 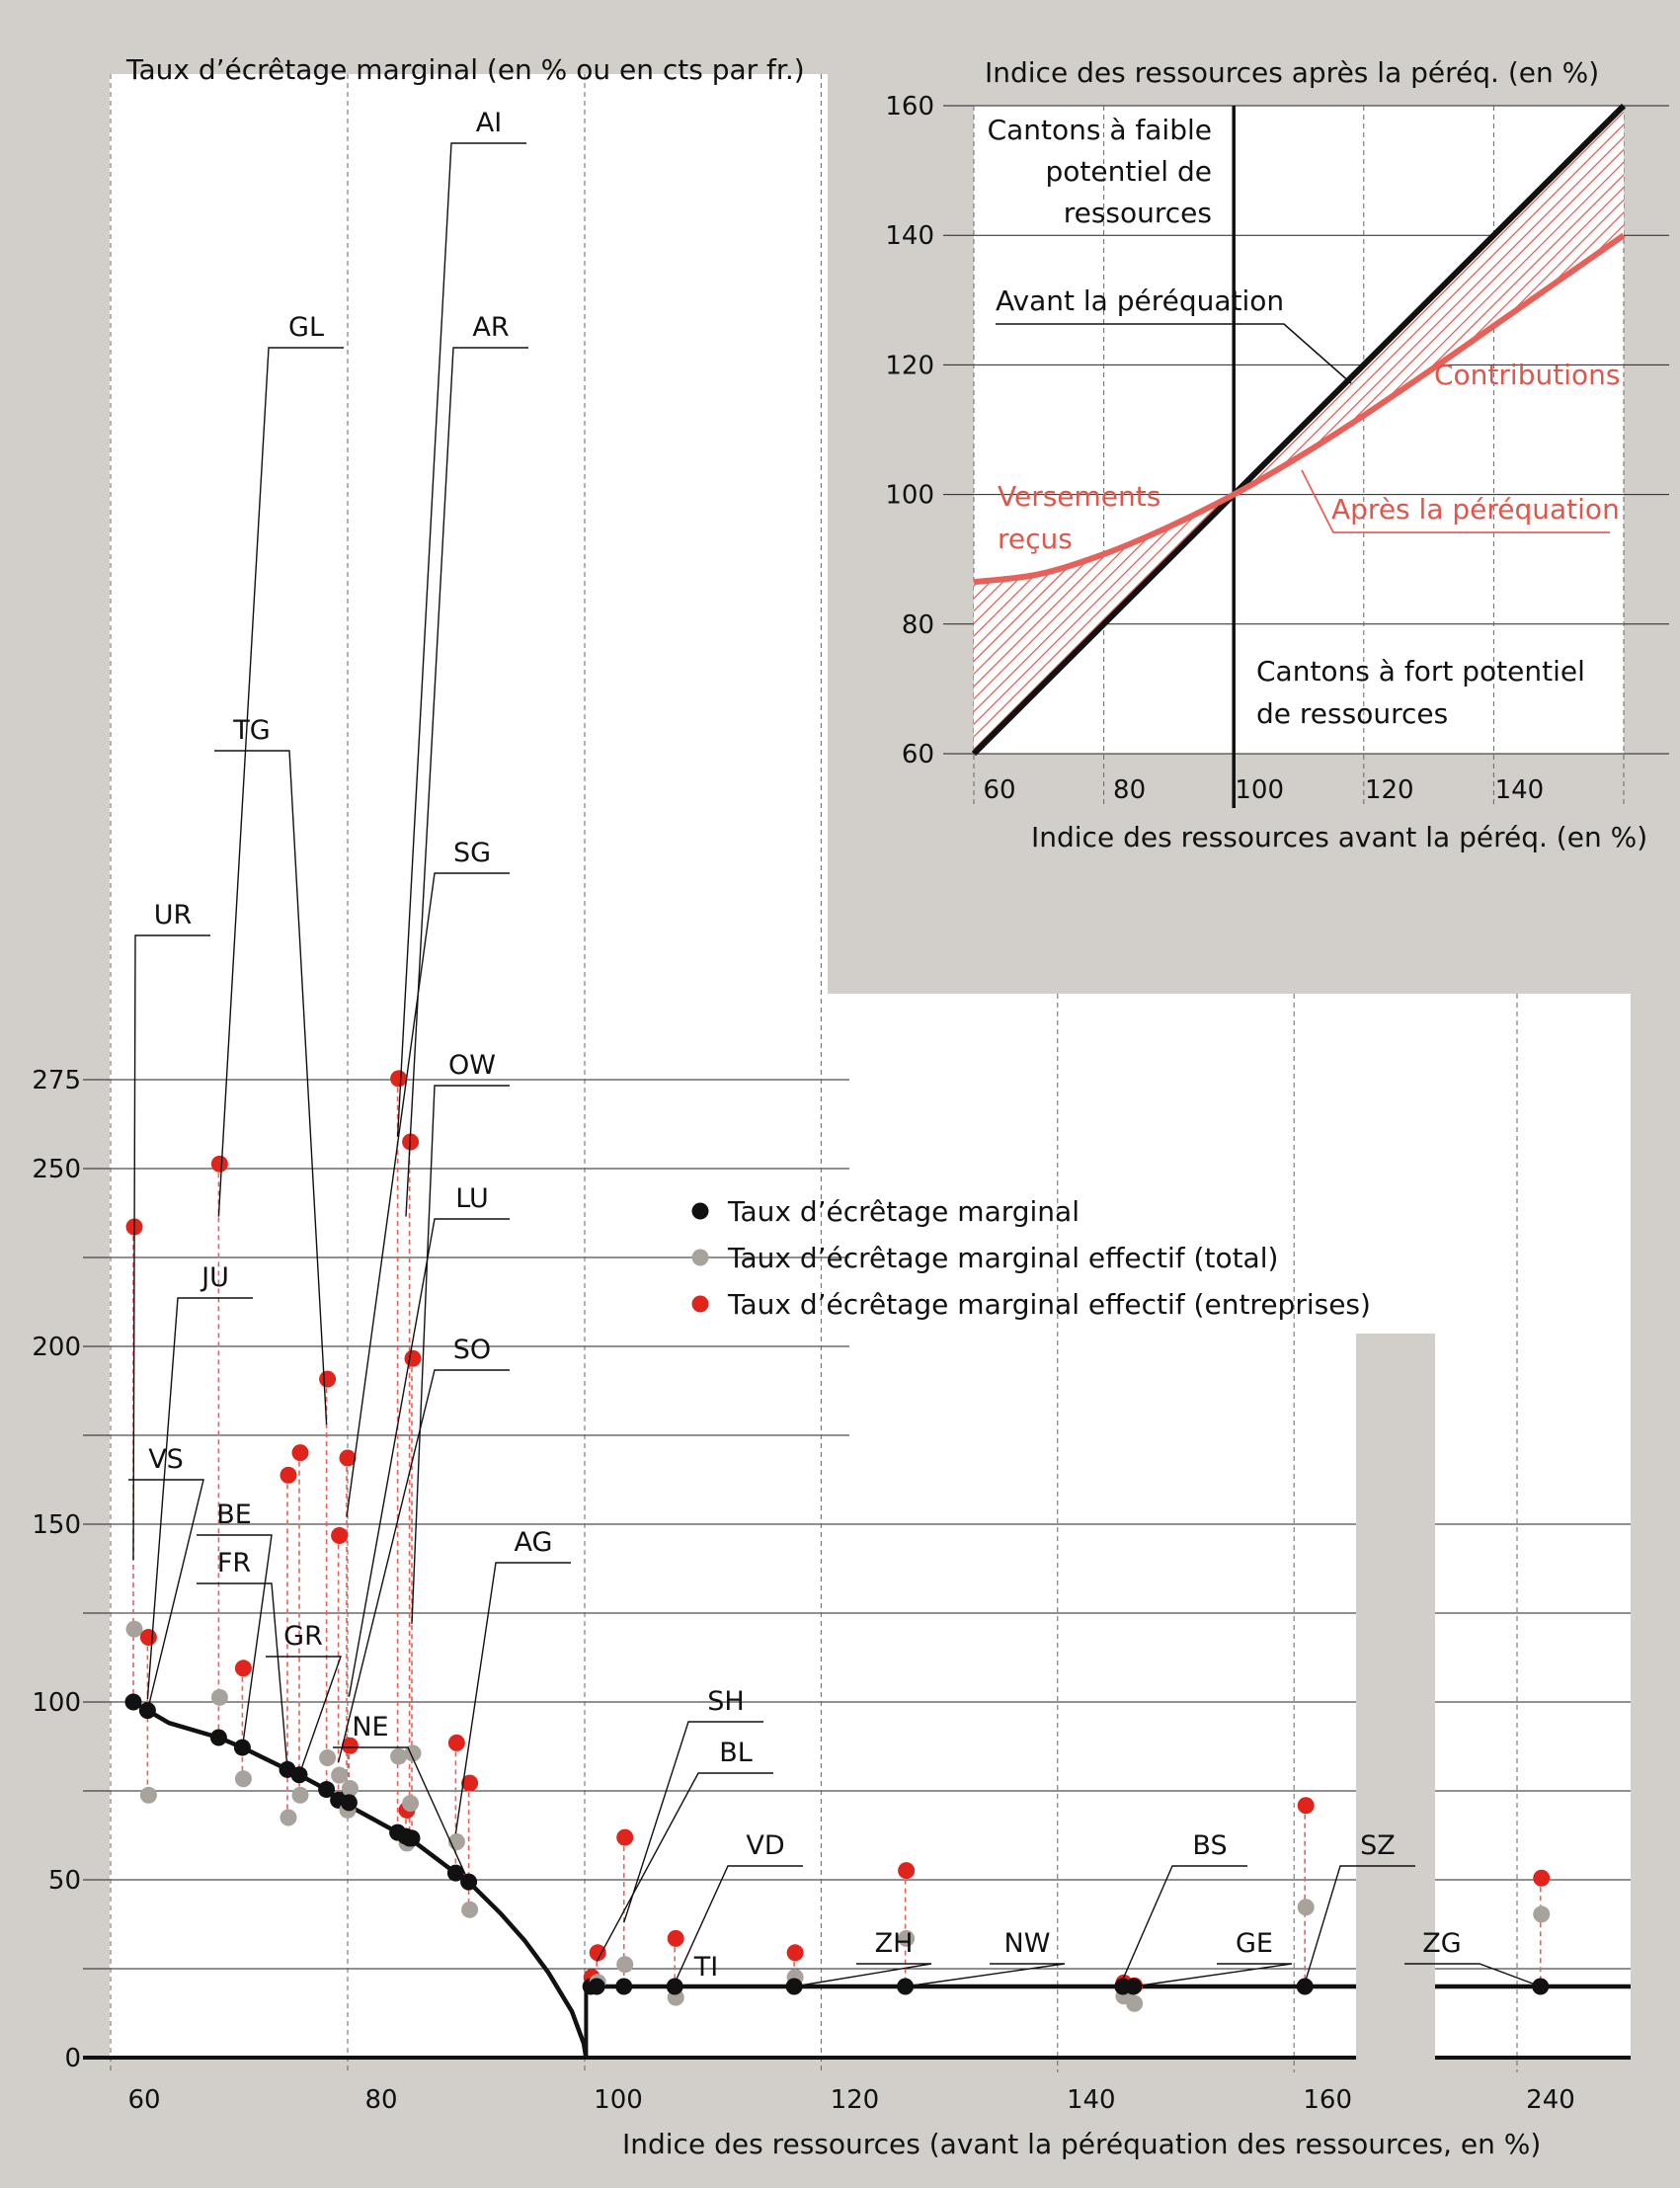 I want to click on point-total-ne, so click(x=470, y=1909).